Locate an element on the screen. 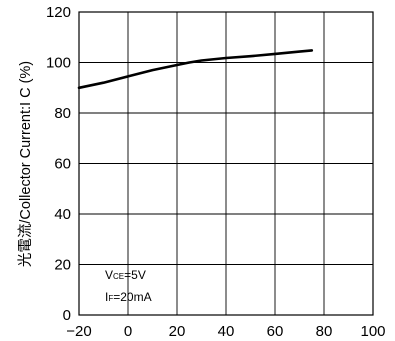 The height and width of the screenshot is (341, 395). y-tick-label: 80 is located at coordinates (62, 113).